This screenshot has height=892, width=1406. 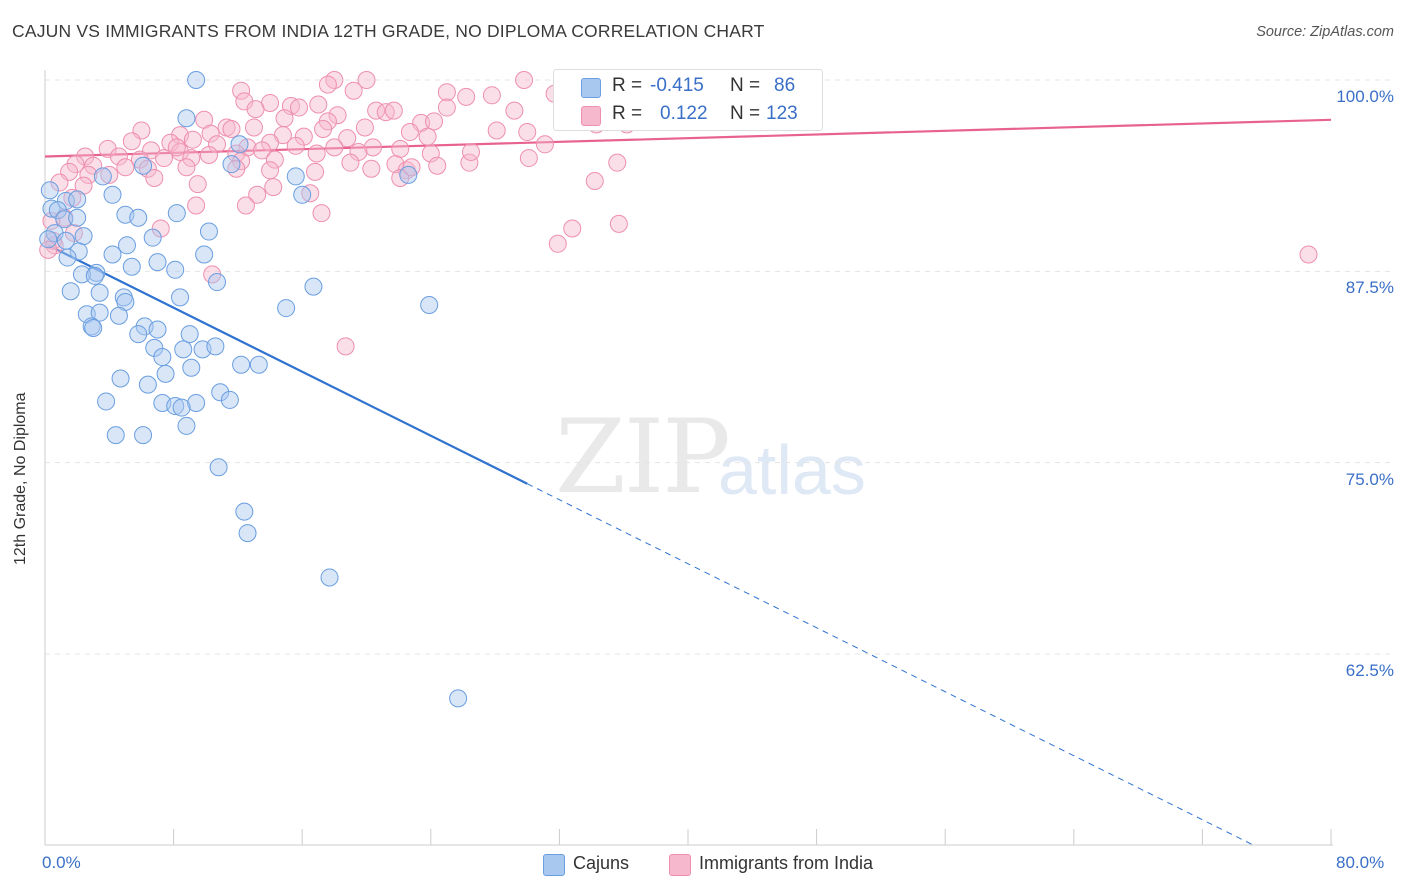 What do you see at coordinates (643, 457) in the screenshot?
I see `watermark-zip: ZIP` at bounding box center [643, 457].